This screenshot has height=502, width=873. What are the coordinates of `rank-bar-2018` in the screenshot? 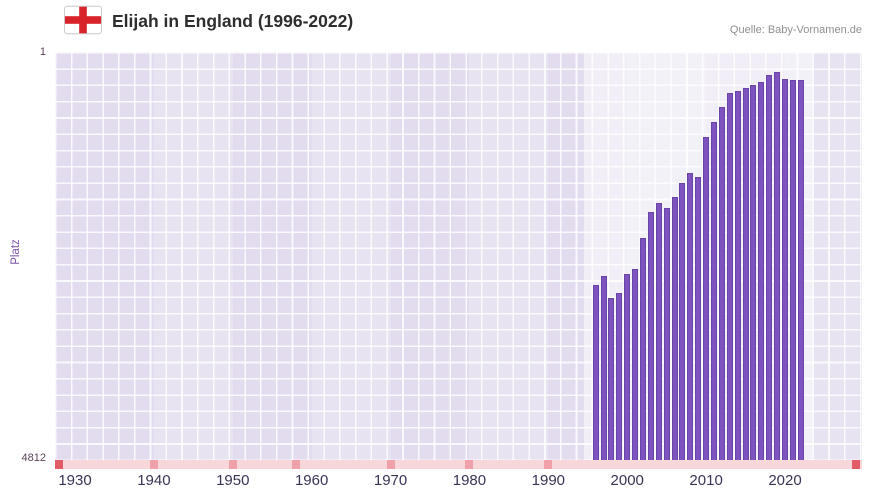 It's located at (769, 267).